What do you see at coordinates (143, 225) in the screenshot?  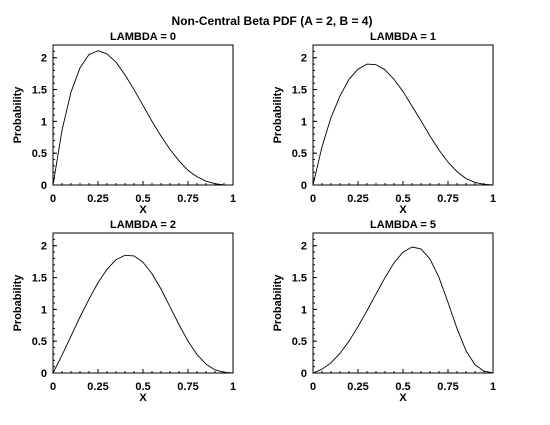 I see `panel-title: LAMBDA = 2` at bounding box center [143, 225].